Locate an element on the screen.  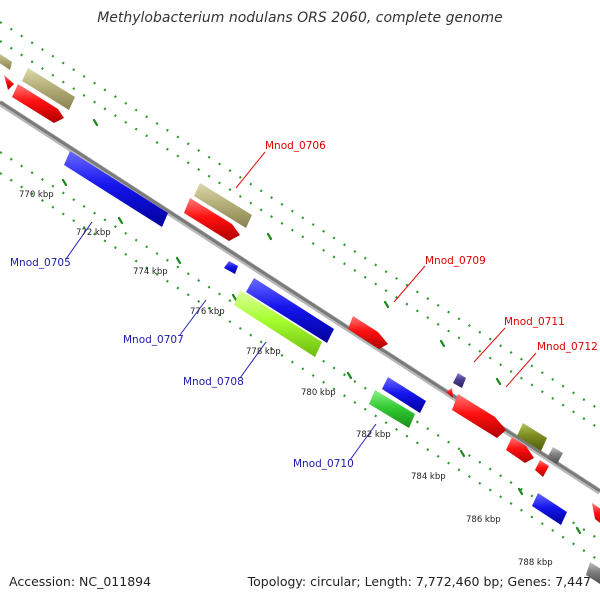
scale-label-776: 776 kbp is located at coordinates (207, 312).